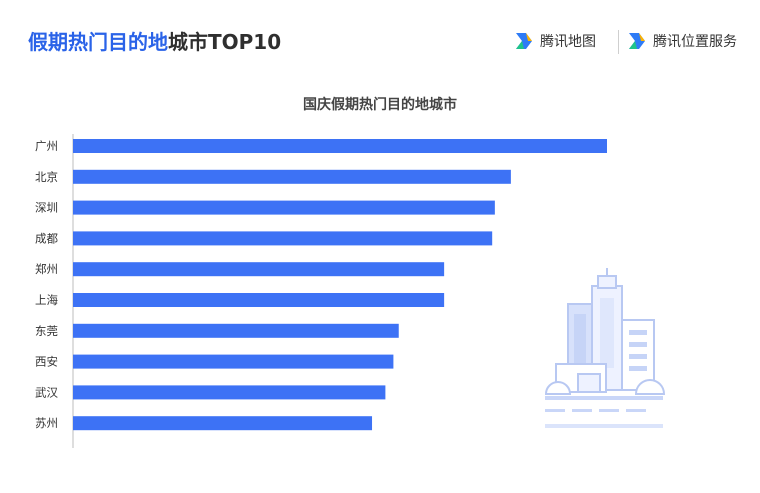 This screenshot has width=760, height=493. Describe the element at coordinates (98, 42) in the screenshot. I see `page-title-highlight: 假期热门目的地` at that location.